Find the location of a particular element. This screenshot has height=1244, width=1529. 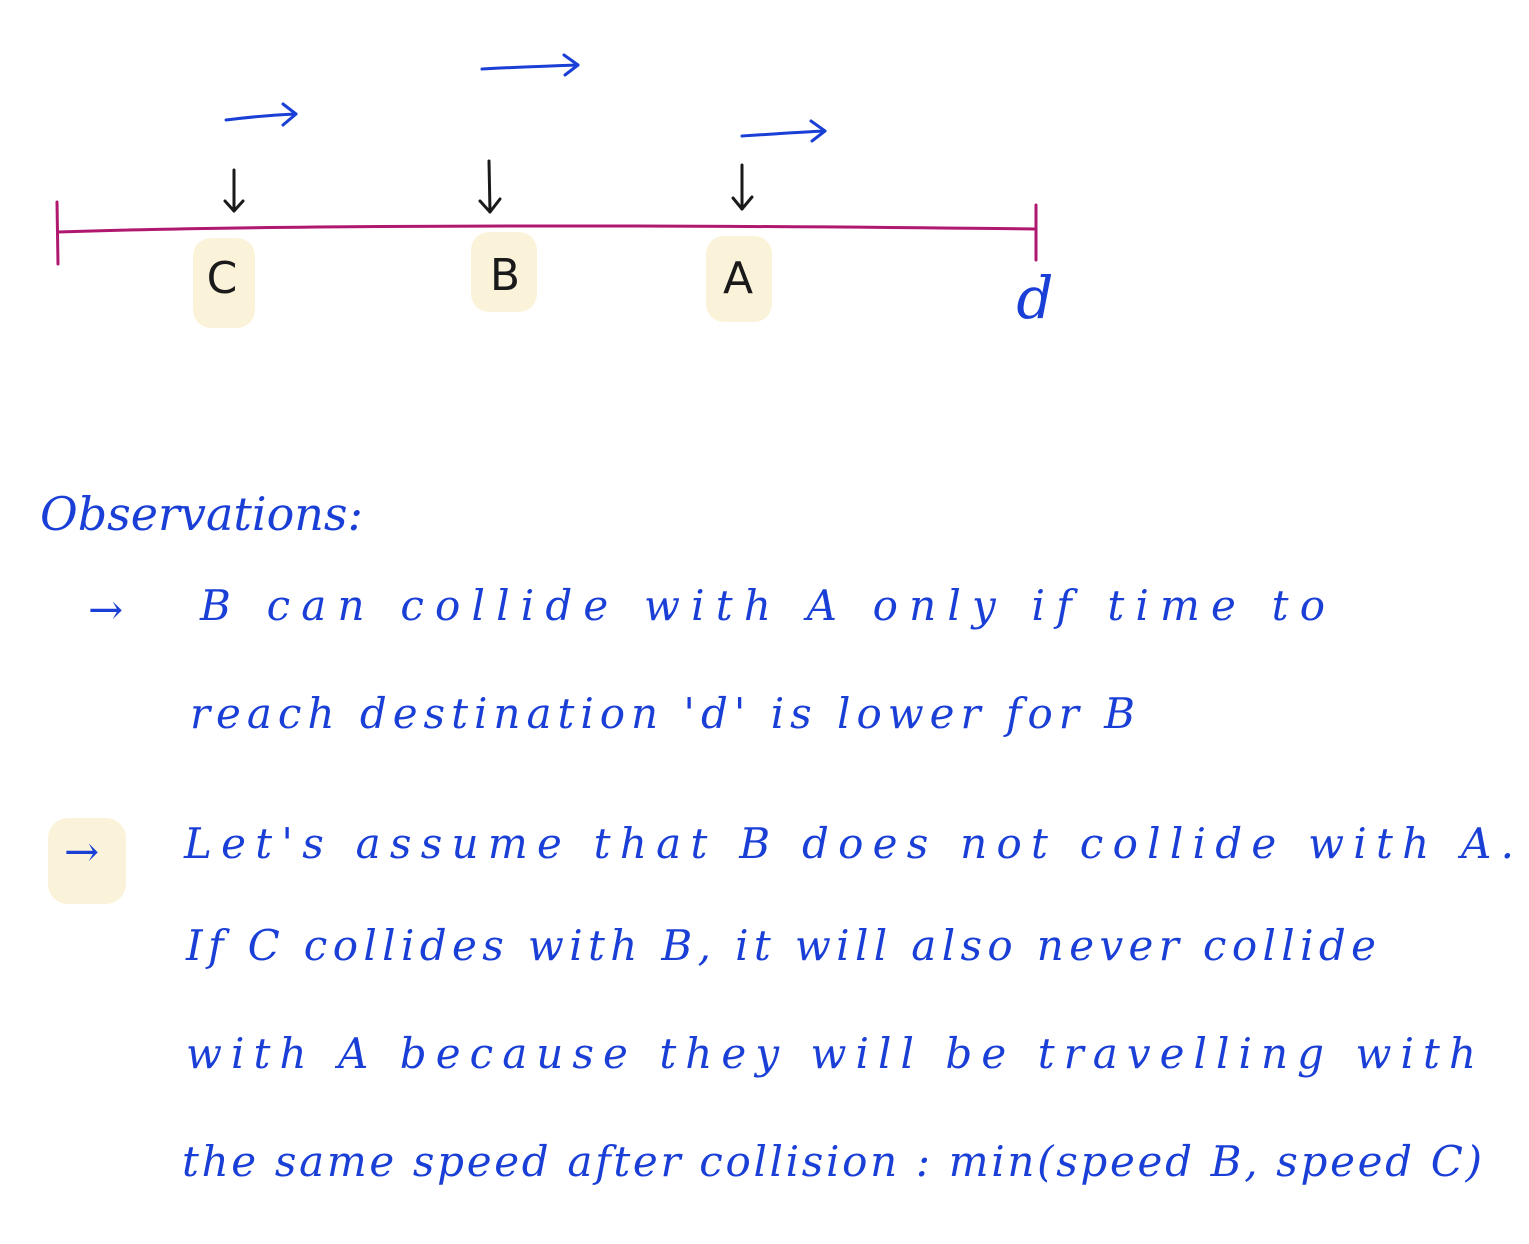

velocity-arrow-long is located at coordinates (530, 65).